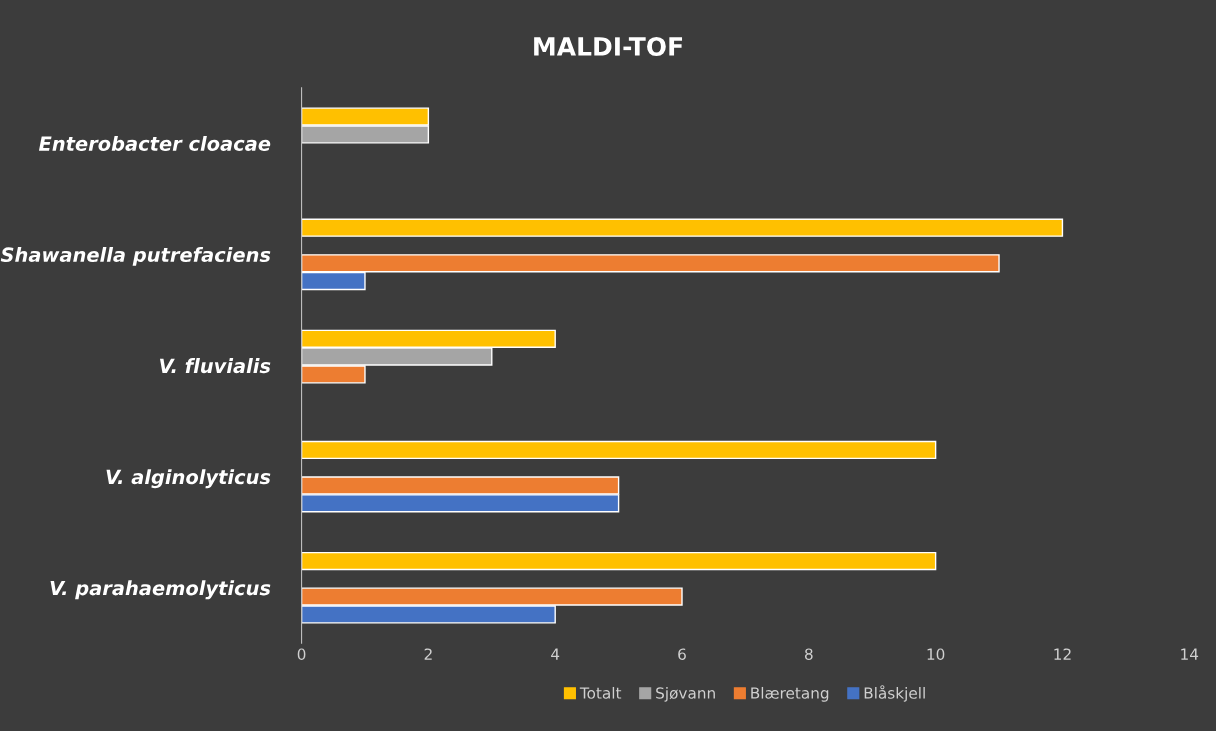 The height and width of the screenshot is (731, 1216). What do you see at coordinates (790, 694) in the screenshot?
I see `legend-label: Blæretang` at bounding box center [790, 694].